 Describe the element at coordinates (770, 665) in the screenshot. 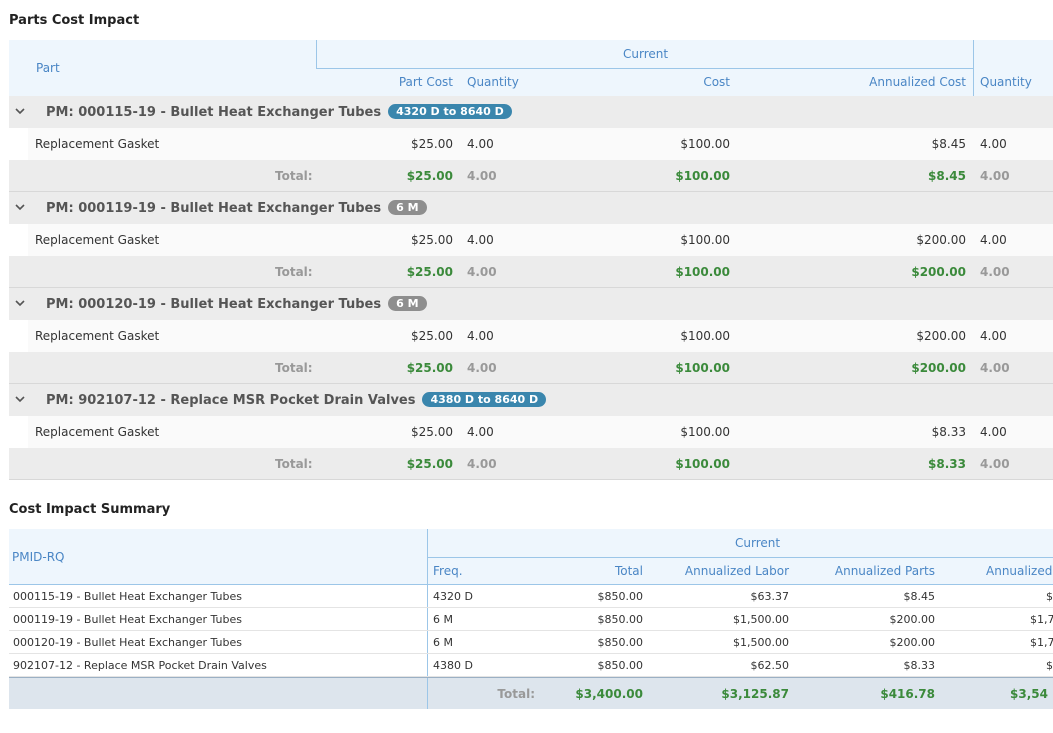

I see `summary-annualized-labor: $62.50` at that location.